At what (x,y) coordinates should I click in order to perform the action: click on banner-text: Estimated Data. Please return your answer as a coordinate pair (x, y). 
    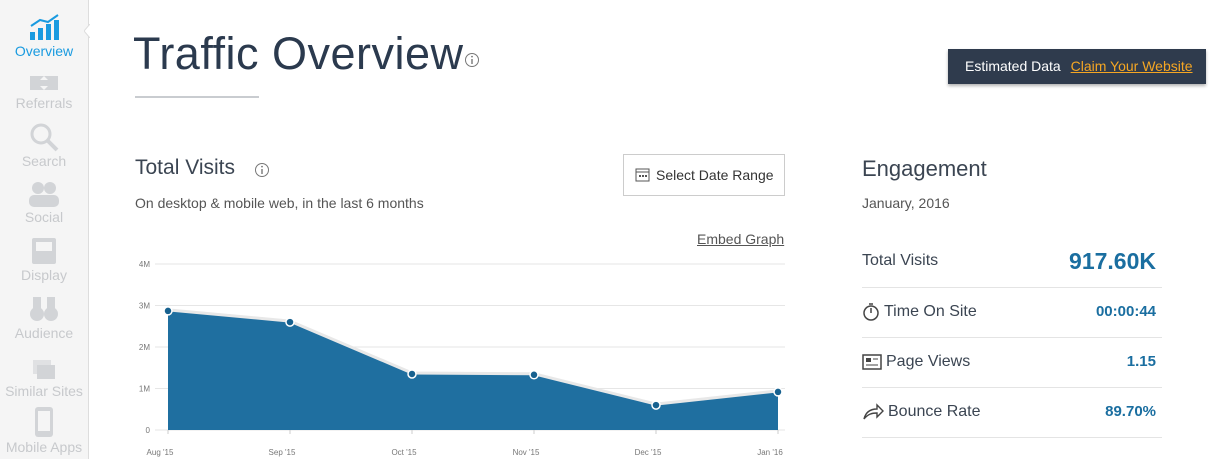
    Looking at the image, I should click on (1013, 66).